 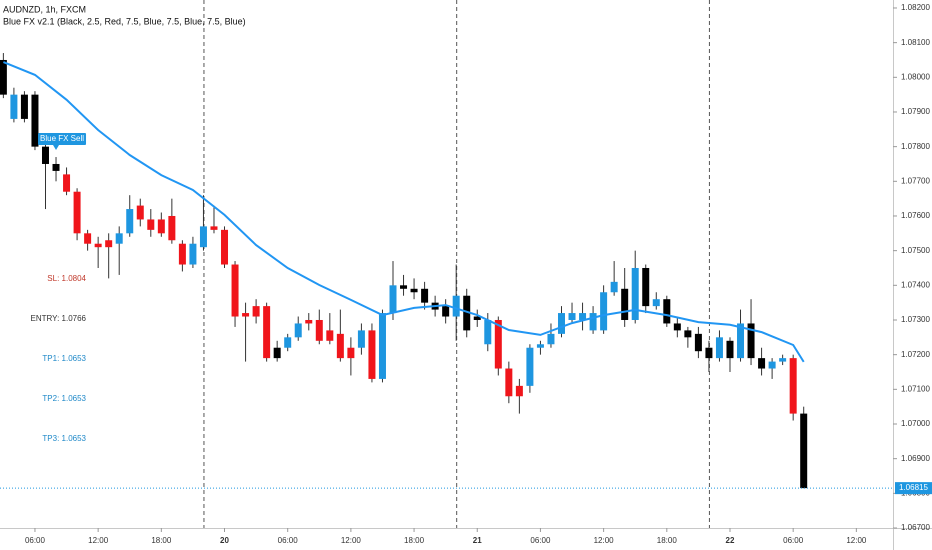 I want to click on annotation: SL: 1.0804, so click(x=66, y=278).